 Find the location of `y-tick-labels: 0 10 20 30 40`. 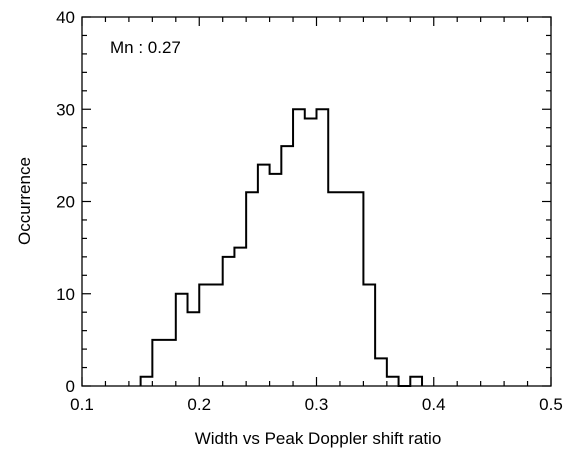

y-tick-labels: 0 10 20 30 40 is located at coordinates (65, 202).